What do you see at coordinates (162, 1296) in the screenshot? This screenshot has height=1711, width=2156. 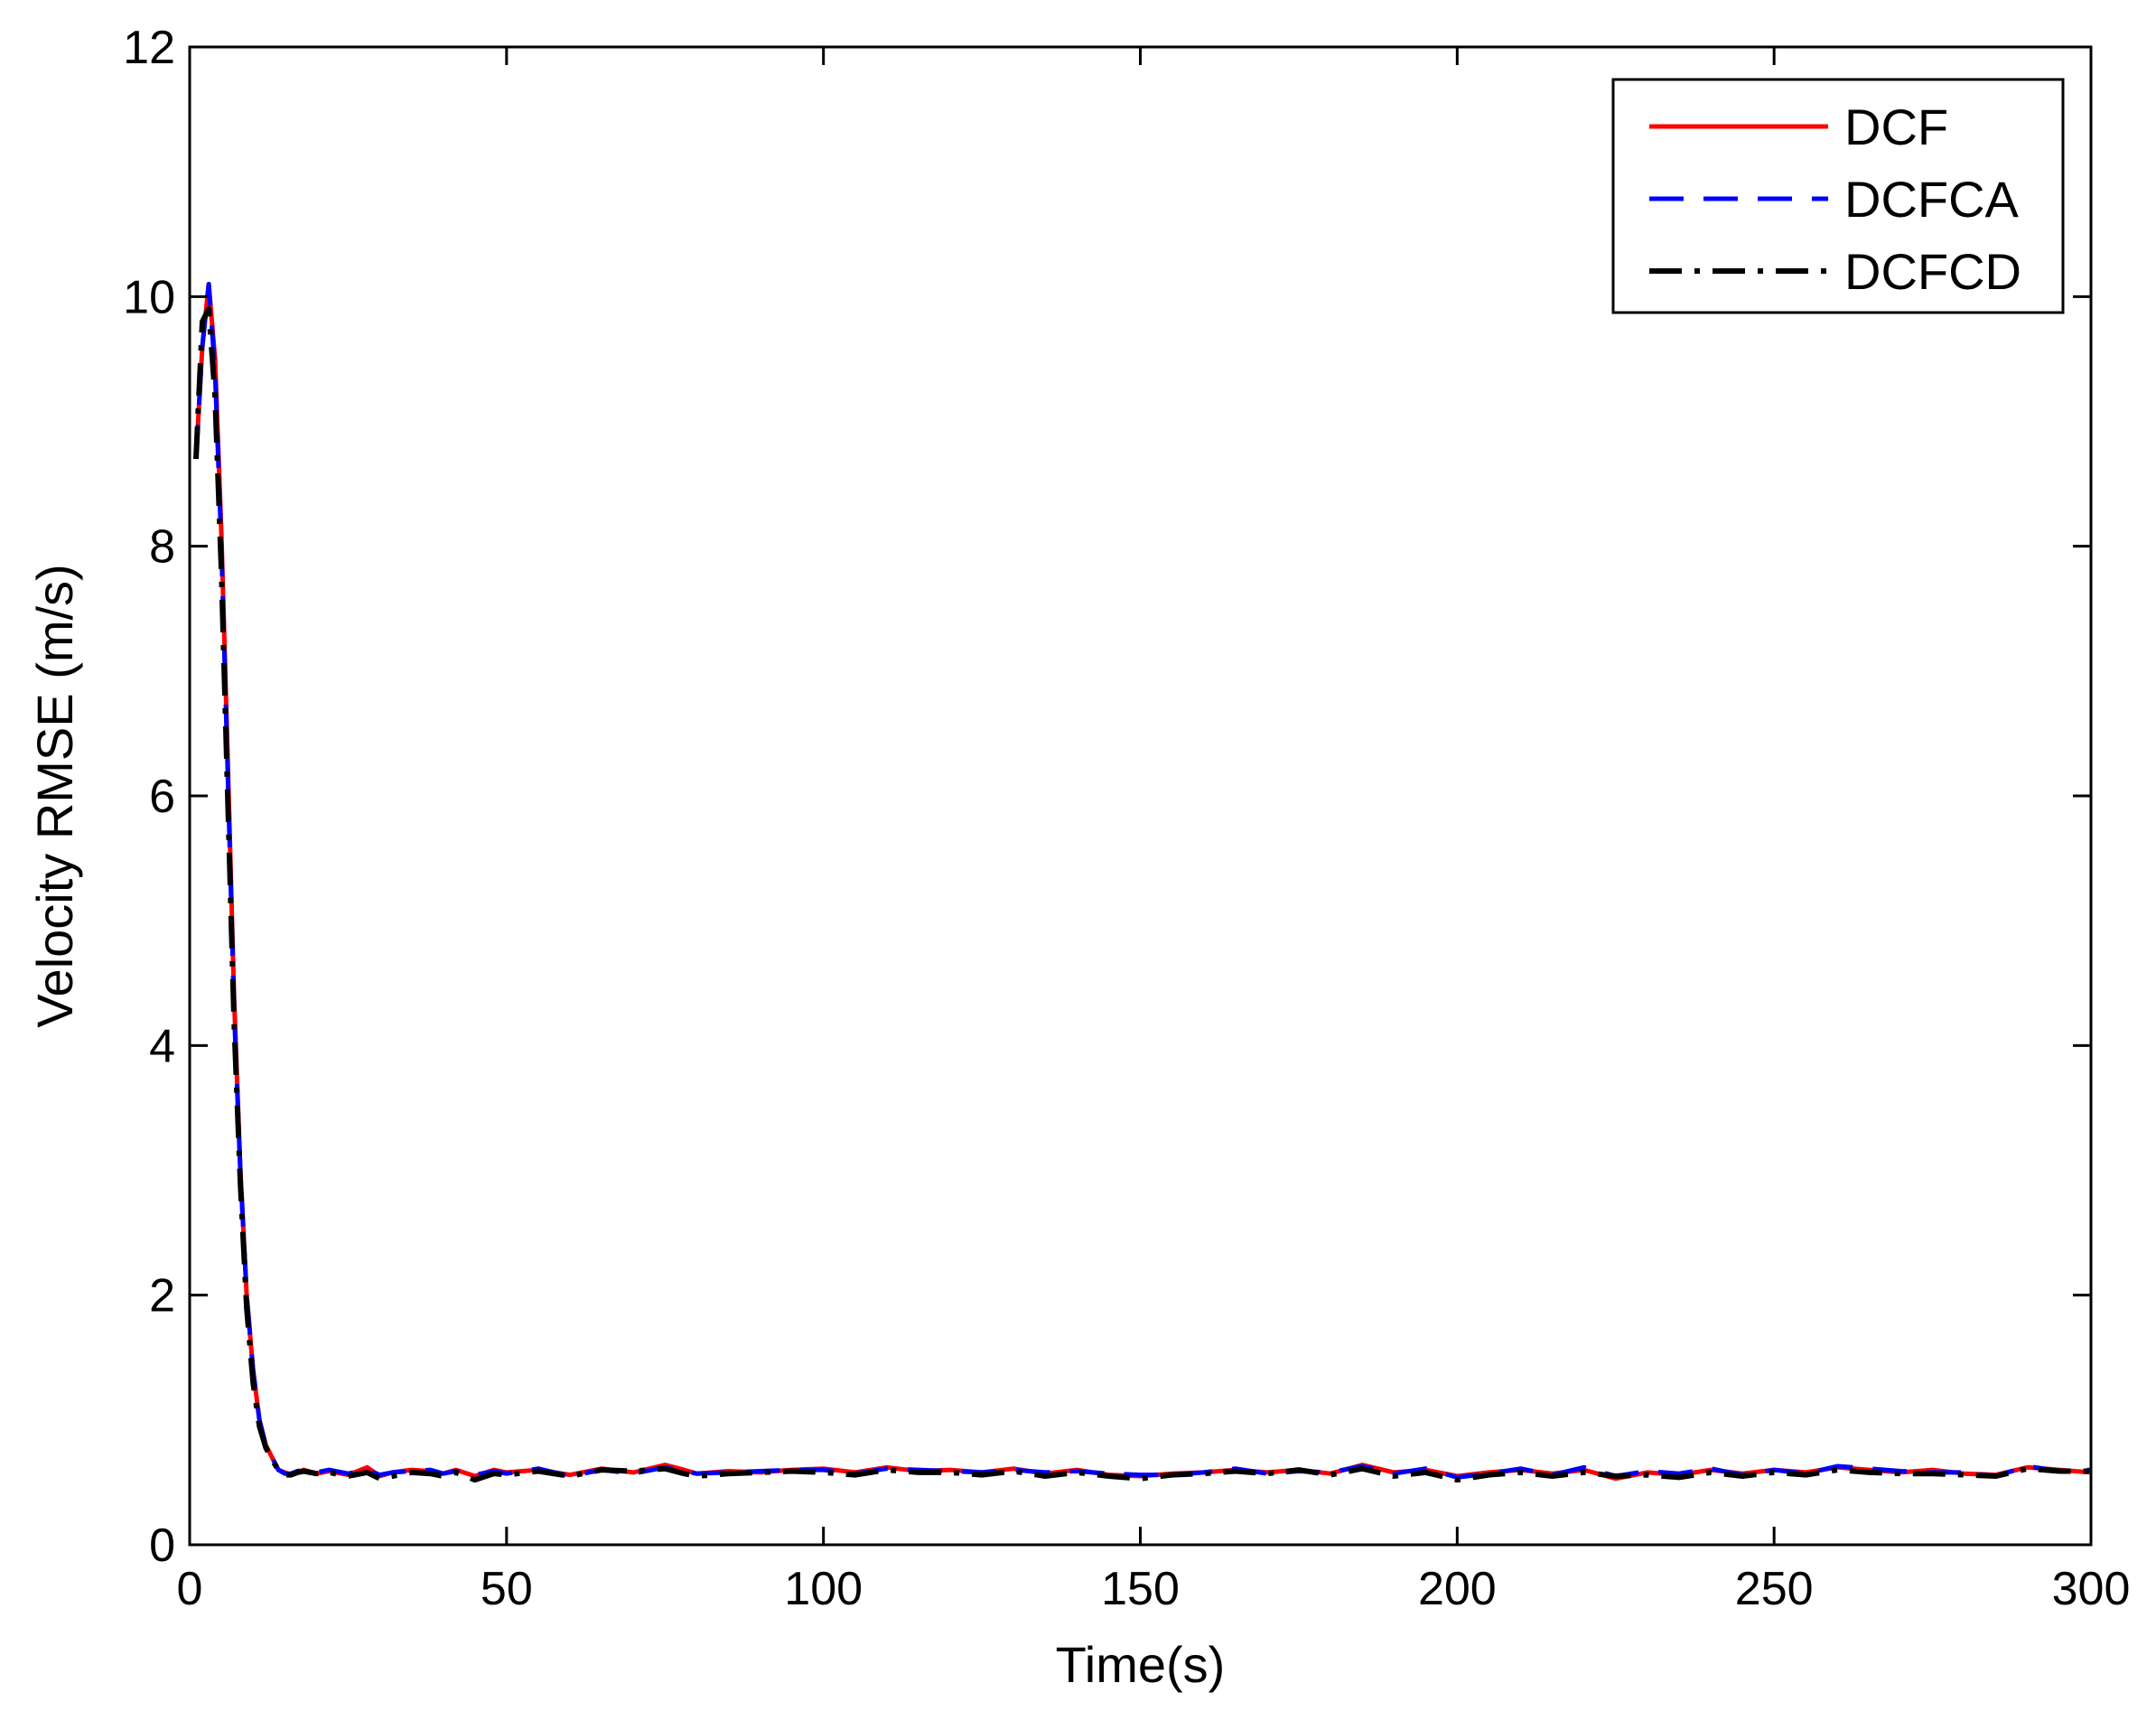 I see `y-tick-label: 2` at bounding box center [162, 1296].